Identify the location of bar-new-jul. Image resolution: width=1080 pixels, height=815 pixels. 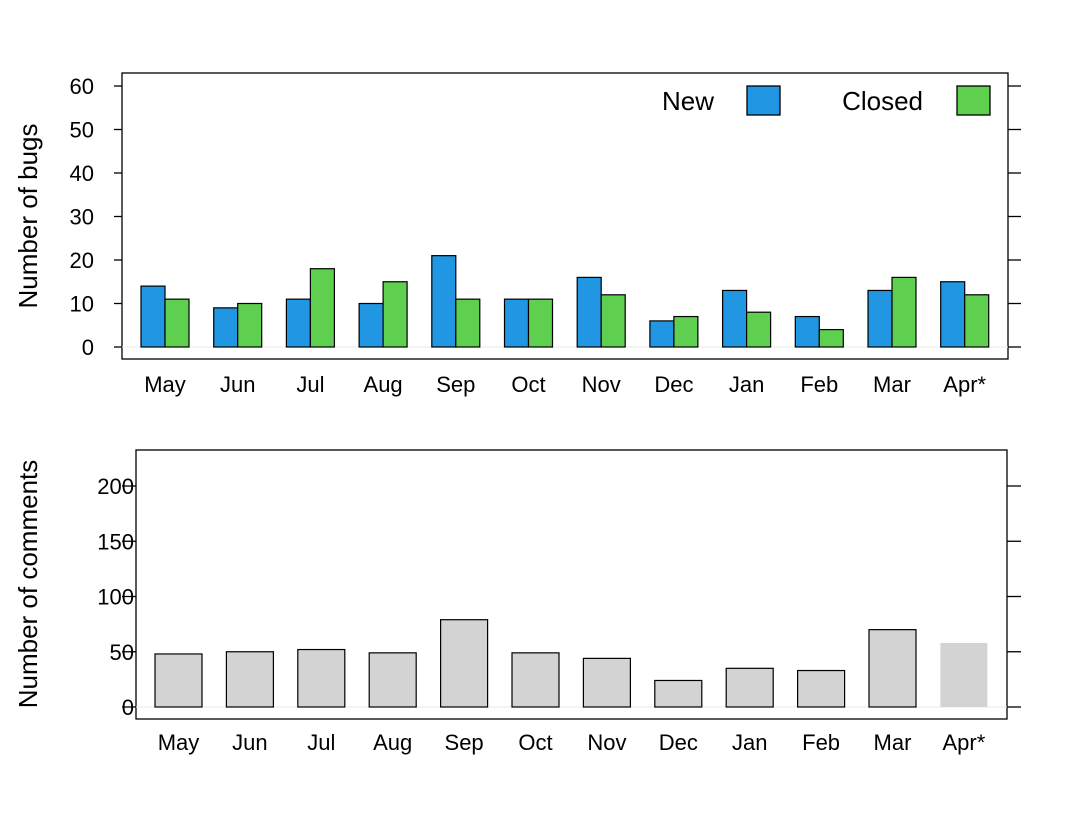
(298, 323).